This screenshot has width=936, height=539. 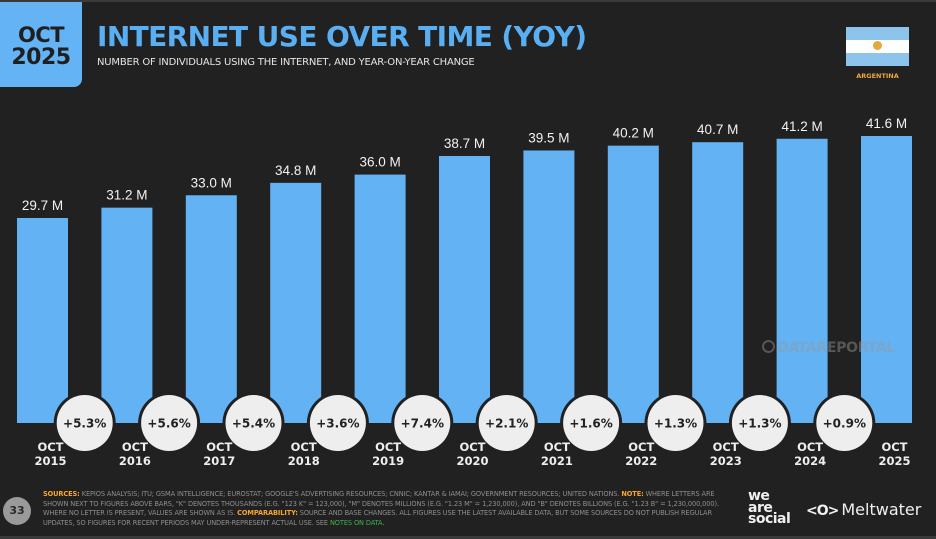 I want to click on value-label: 39.5 M, so click(x=548, y=137).